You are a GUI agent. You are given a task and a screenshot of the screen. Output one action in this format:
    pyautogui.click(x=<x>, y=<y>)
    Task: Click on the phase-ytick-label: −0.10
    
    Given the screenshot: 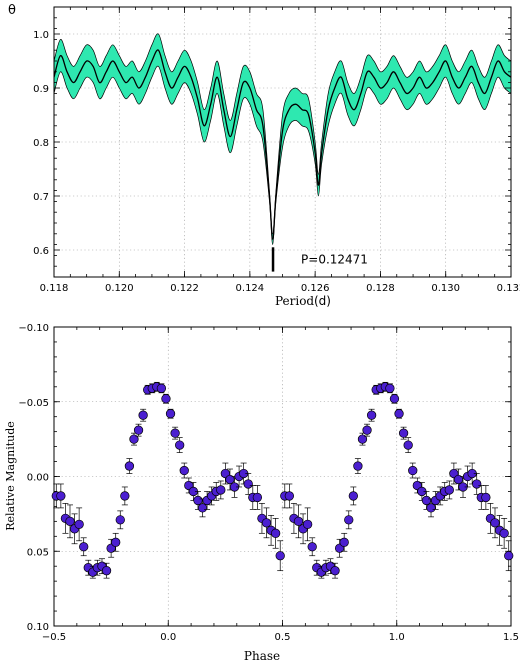 What is the action you would take?
    pyautogui.click(x=33, y=328)
    